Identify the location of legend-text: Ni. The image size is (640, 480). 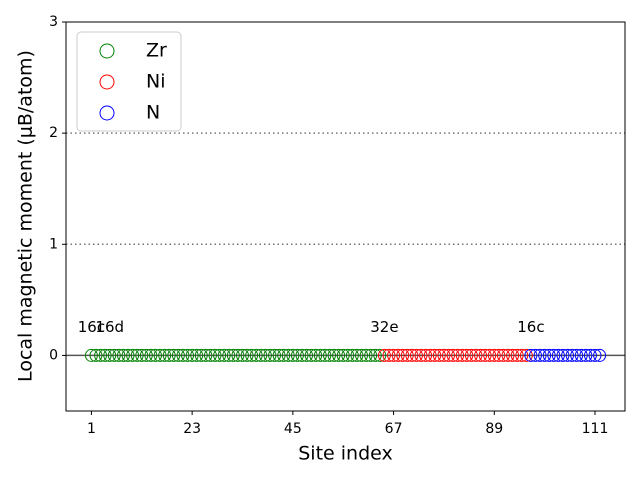
(156, 82).